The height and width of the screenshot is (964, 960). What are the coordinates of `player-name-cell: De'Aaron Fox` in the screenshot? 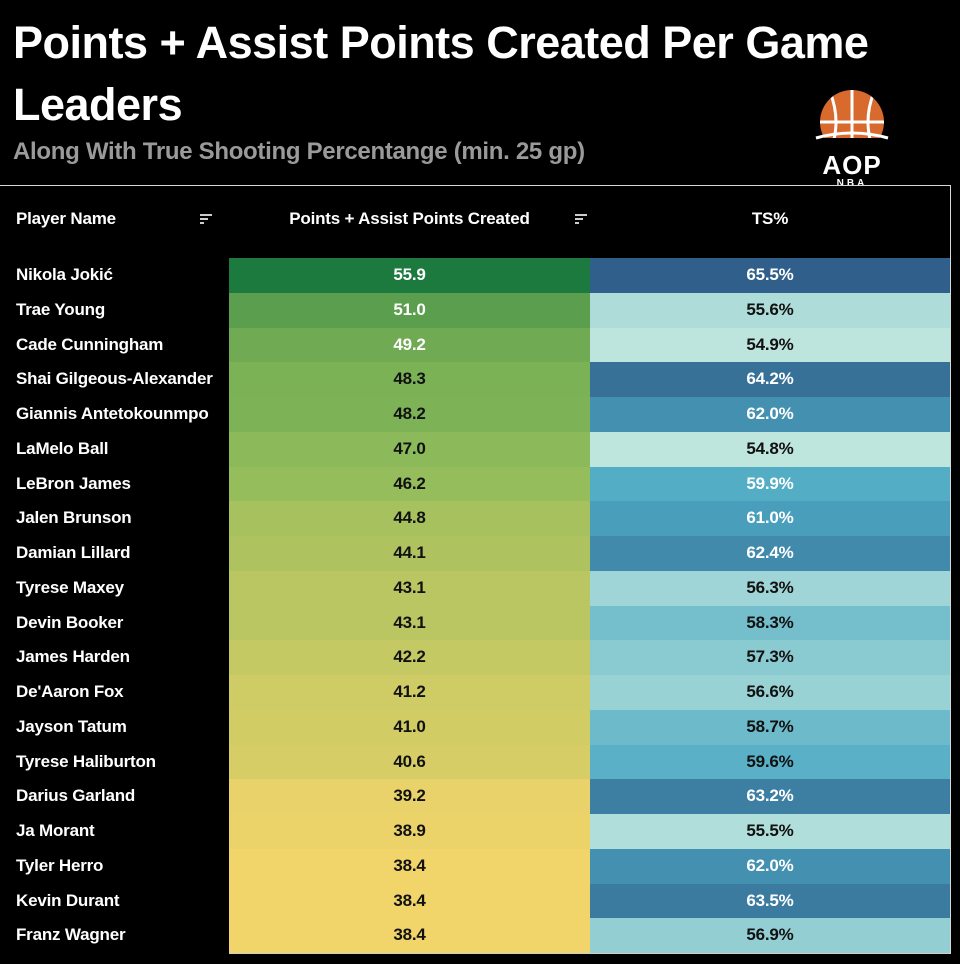 It's located at (70, 691).